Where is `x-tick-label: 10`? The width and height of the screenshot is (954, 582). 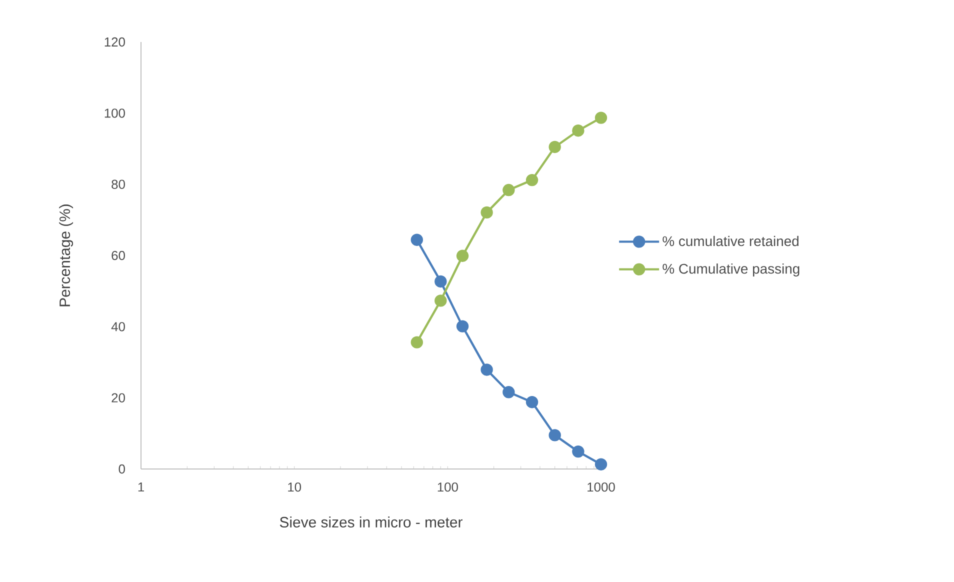 x-tick-label: 10 is located at coordinates (295, 487).